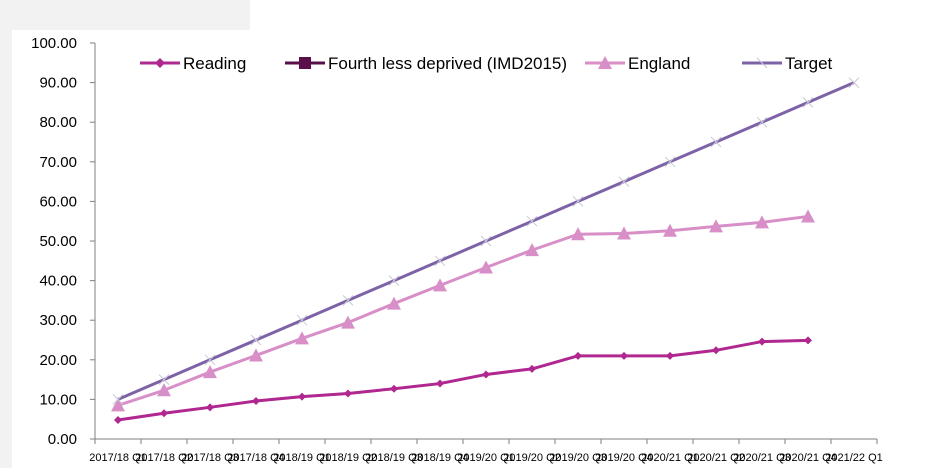  Describe the element at coordinates (670, 458) in the screenshot. I see `x-tick-label: 2020/21 Q1` at that location.